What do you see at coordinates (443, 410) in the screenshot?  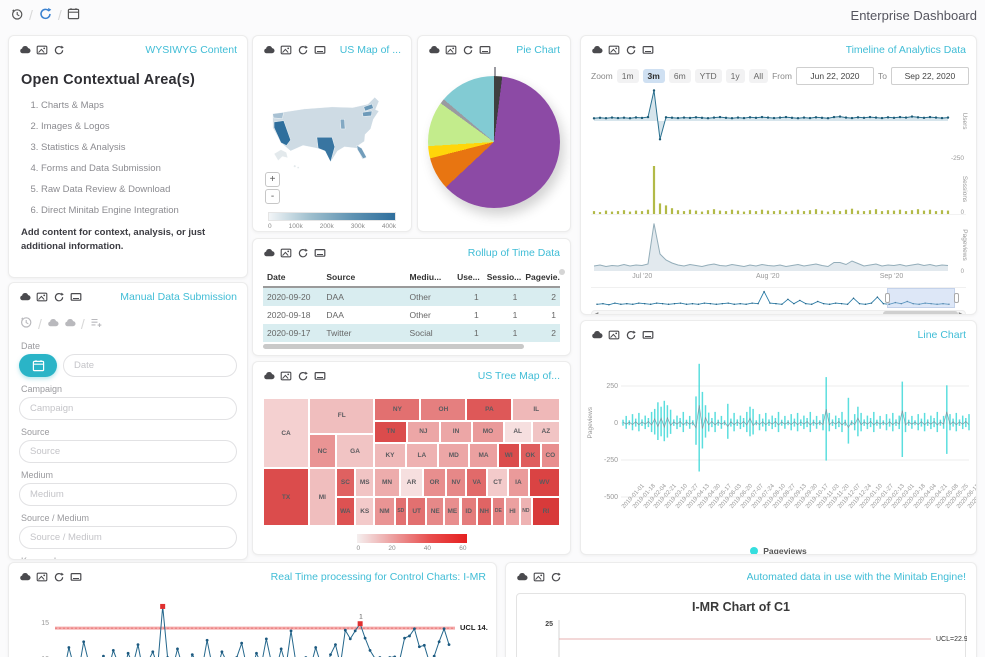 I see `treemap-cell-OH: OH` at bounding box center [443, 410].